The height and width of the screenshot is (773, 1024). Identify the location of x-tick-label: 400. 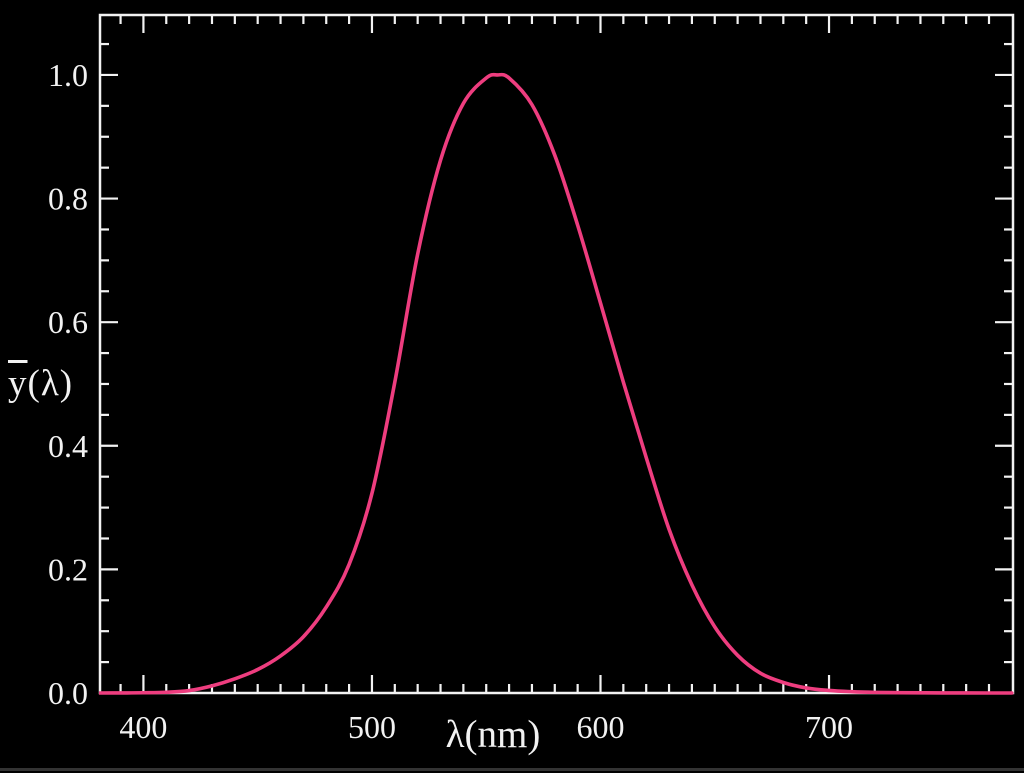
(143, 727).